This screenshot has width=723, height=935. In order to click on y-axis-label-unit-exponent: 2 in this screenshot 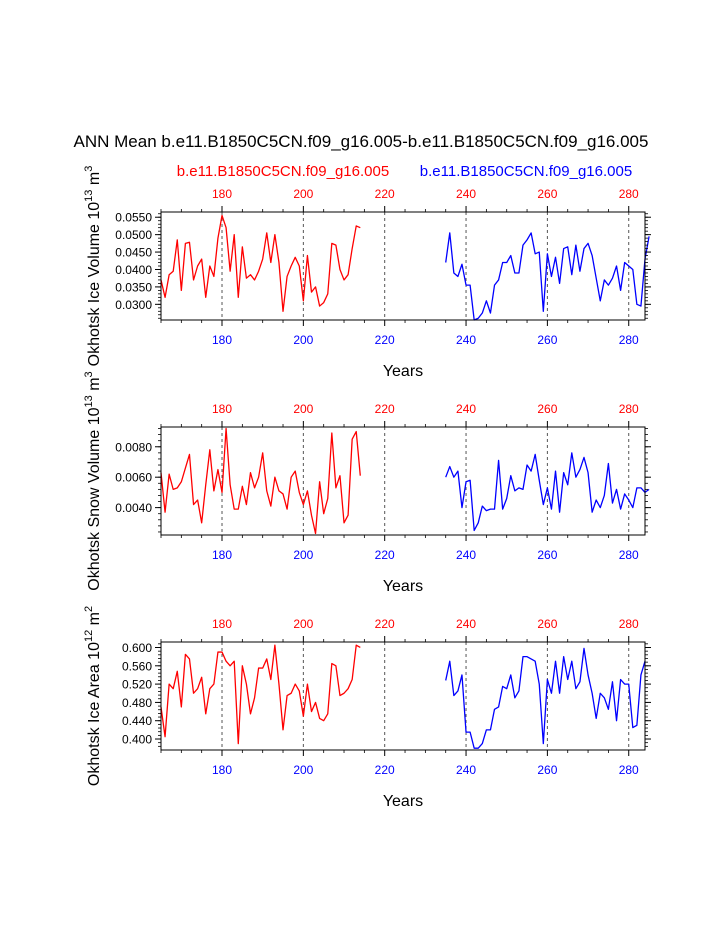, I will do `click(89, 609)`.